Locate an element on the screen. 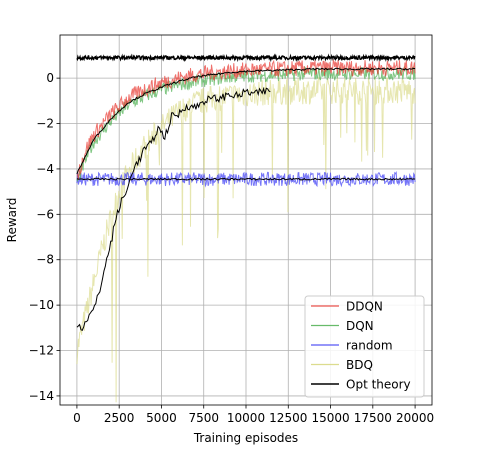 The image size is (479, 457). legend-label: Opt theory is located at coordinates (378, 385).